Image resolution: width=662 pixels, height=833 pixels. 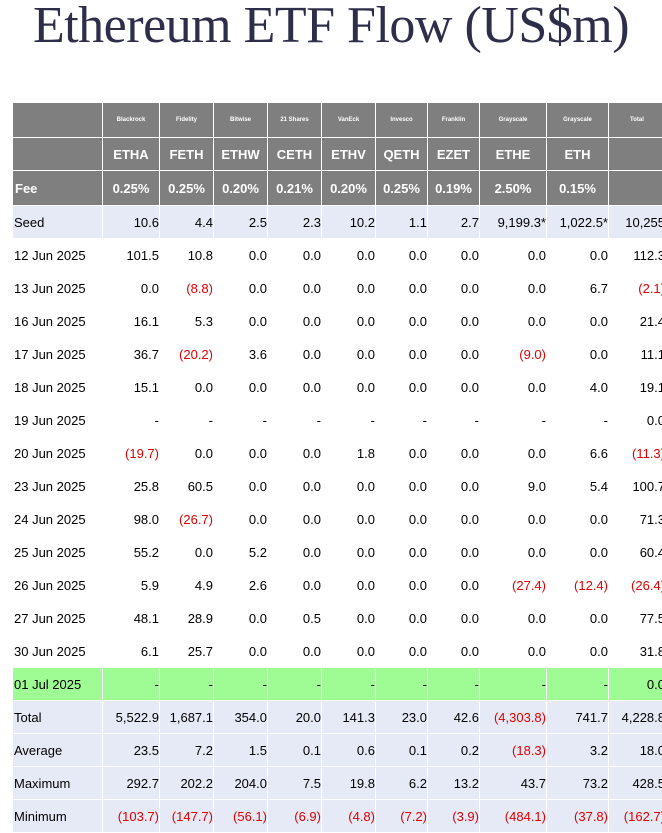 What do you see at coordinates (57, 750) in the screenshot?
I see `row-label: Average` at bounding box center [57, 750].